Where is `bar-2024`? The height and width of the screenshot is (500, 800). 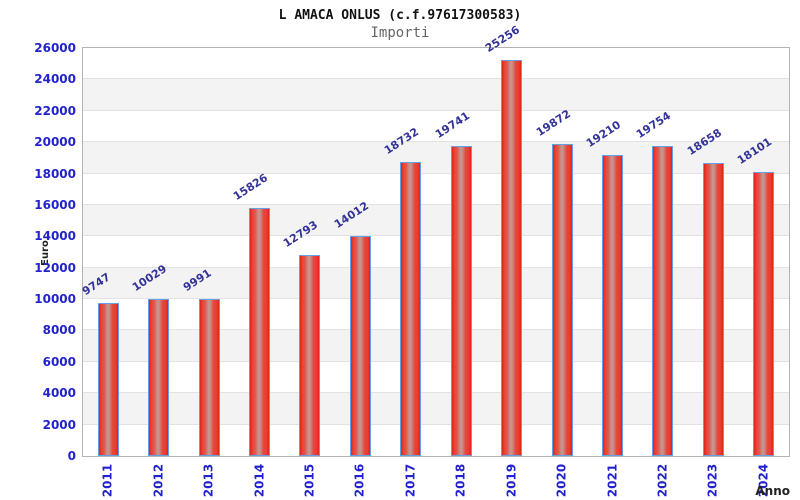 bar-2024 is located at coordinates (764, 313).